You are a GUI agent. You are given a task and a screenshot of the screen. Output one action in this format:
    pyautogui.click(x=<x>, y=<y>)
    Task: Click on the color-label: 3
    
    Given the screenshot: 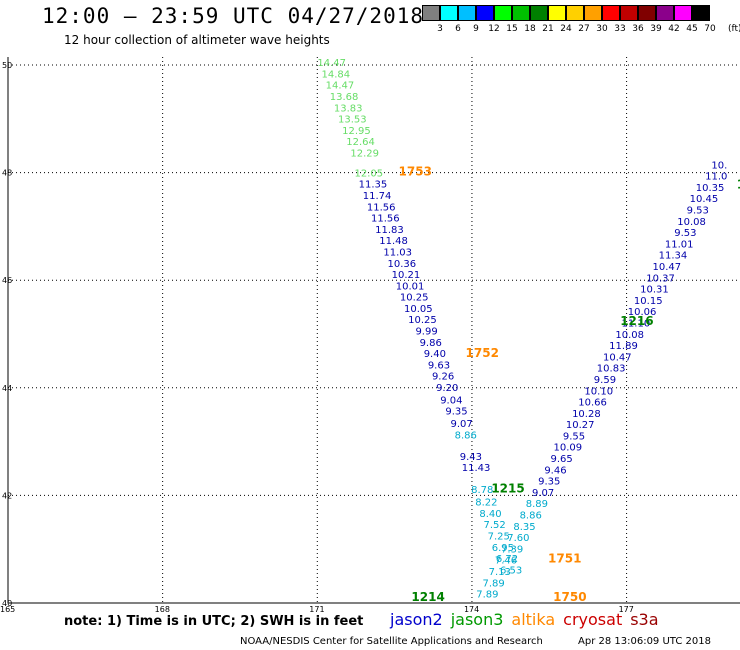 What is the action you would take?
    pyautogui.click(x=440, y=29)
    